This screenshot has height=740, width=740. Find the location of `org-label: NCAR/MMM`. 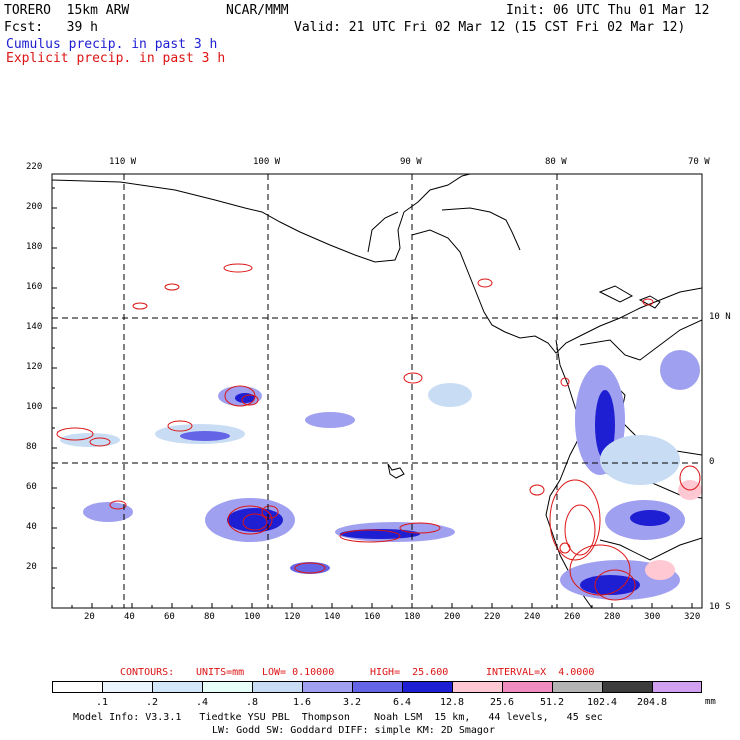

org-label: NCAR/MMM is located at coordinates (257, 10).